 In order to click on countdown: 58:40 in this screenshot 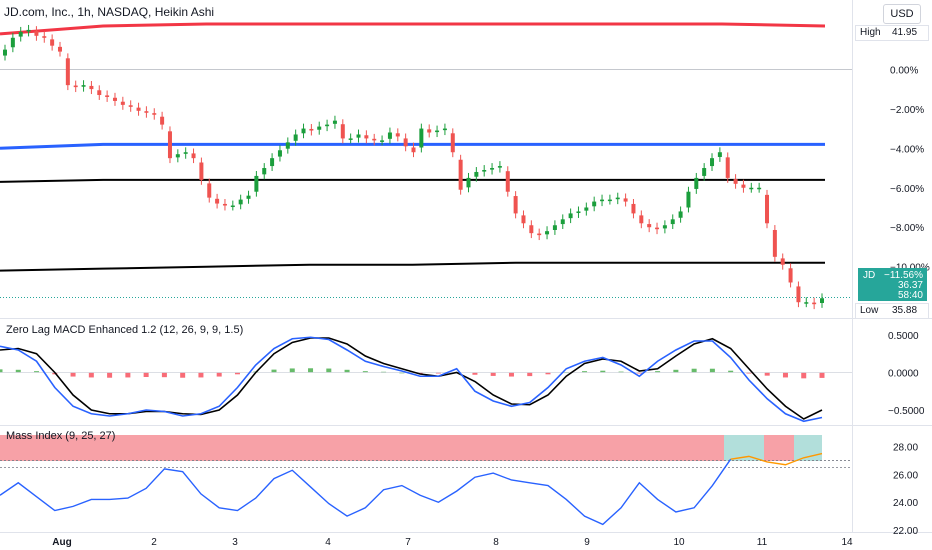, I will do `click(910, 295)`.